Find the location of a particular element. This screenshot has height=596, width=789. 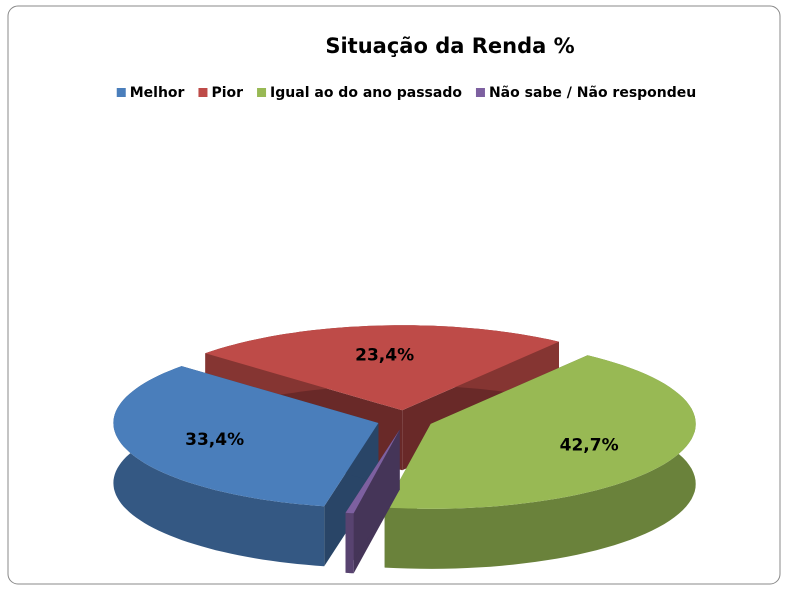

legend-item: Igual ao do ano passado is located at coordinates (359, 93).